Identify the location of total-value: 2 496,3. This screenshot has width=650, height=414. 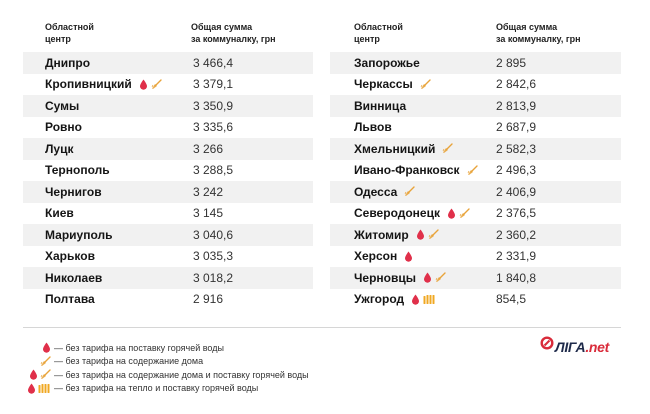
(516, 170).